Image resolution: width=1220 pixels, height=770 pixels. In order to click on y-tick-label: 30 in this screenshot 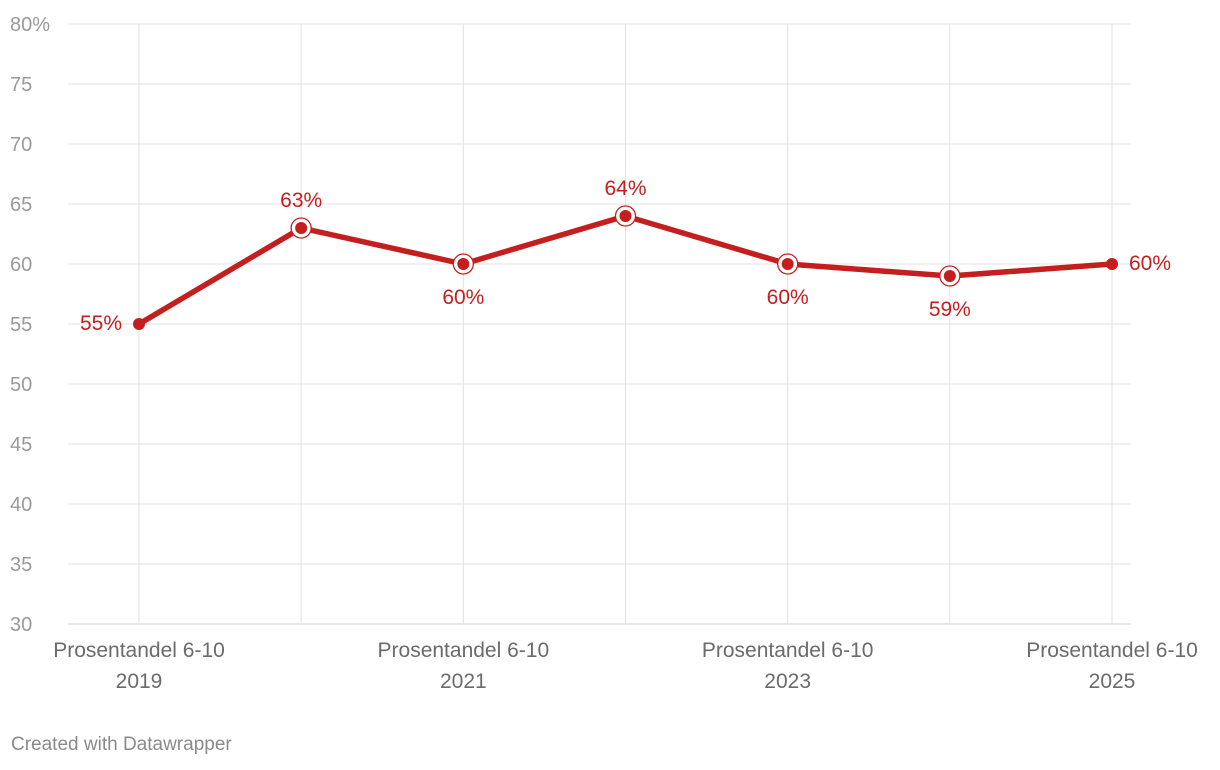, I will do `click(21, 625)`.